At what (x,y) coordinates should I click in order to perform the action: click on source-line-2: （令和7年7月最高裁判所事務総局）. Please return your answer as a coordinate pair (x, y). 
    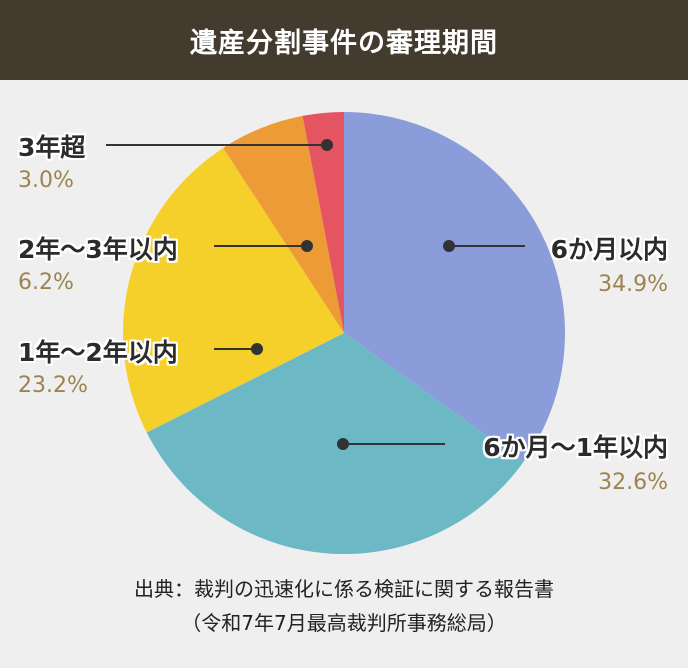
    Looking at the image, I should click on (344, 623).